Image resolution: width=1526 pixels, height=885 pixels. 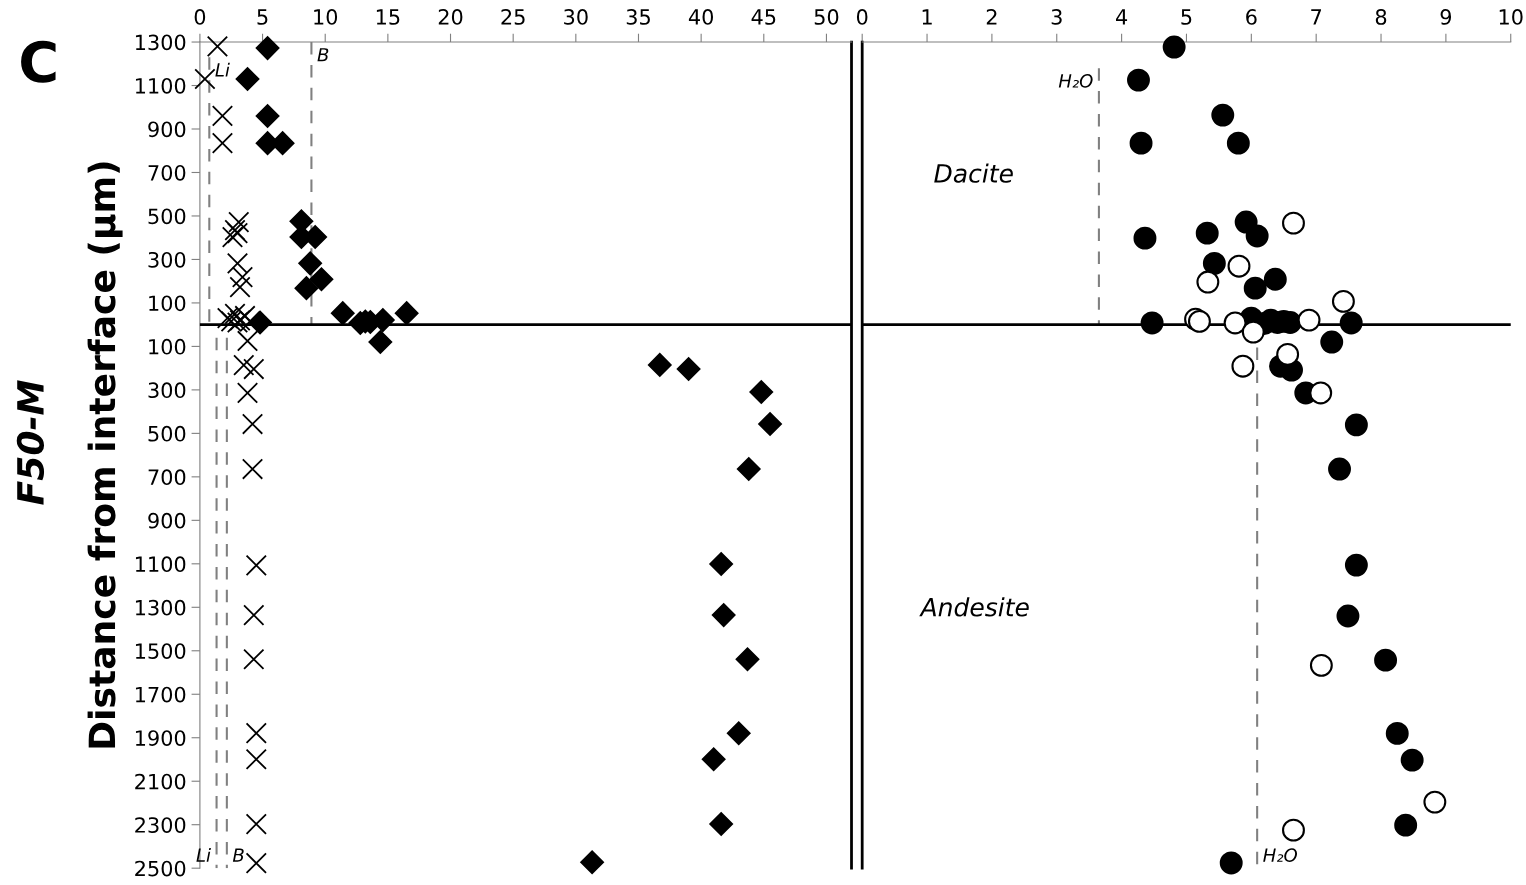 What do you see at coordinates (991, 17) in the screenshot?
I see `x-tick-label: 2` at bounding box center [991, 17].